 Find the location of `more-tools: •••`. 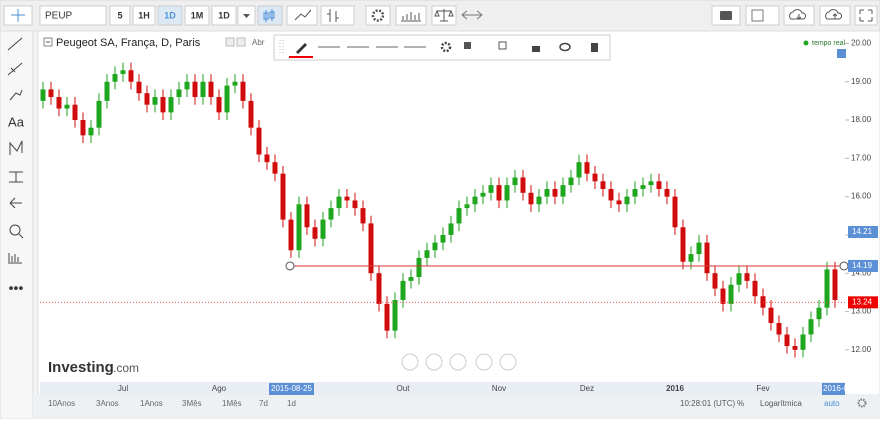

more-tools: ••• is located at coordinates (16, 288).